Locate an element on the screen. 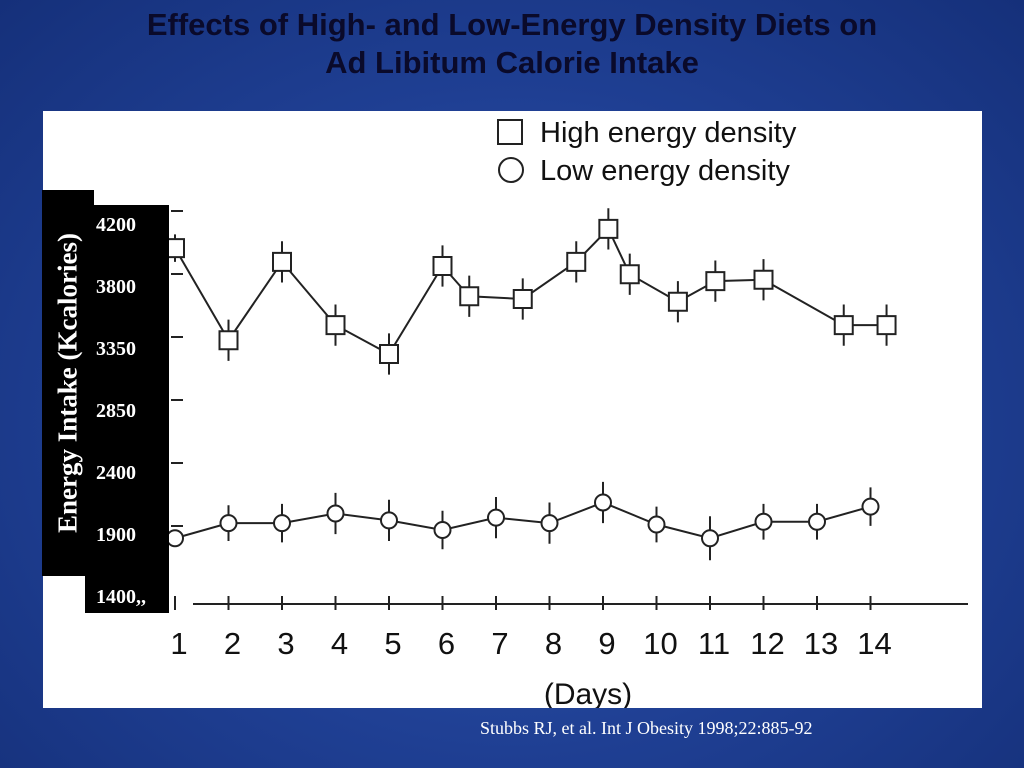 The height and width of the screenshot is (768, 1024). x-axis-label: (Days) is located at coordinates (588, 693).